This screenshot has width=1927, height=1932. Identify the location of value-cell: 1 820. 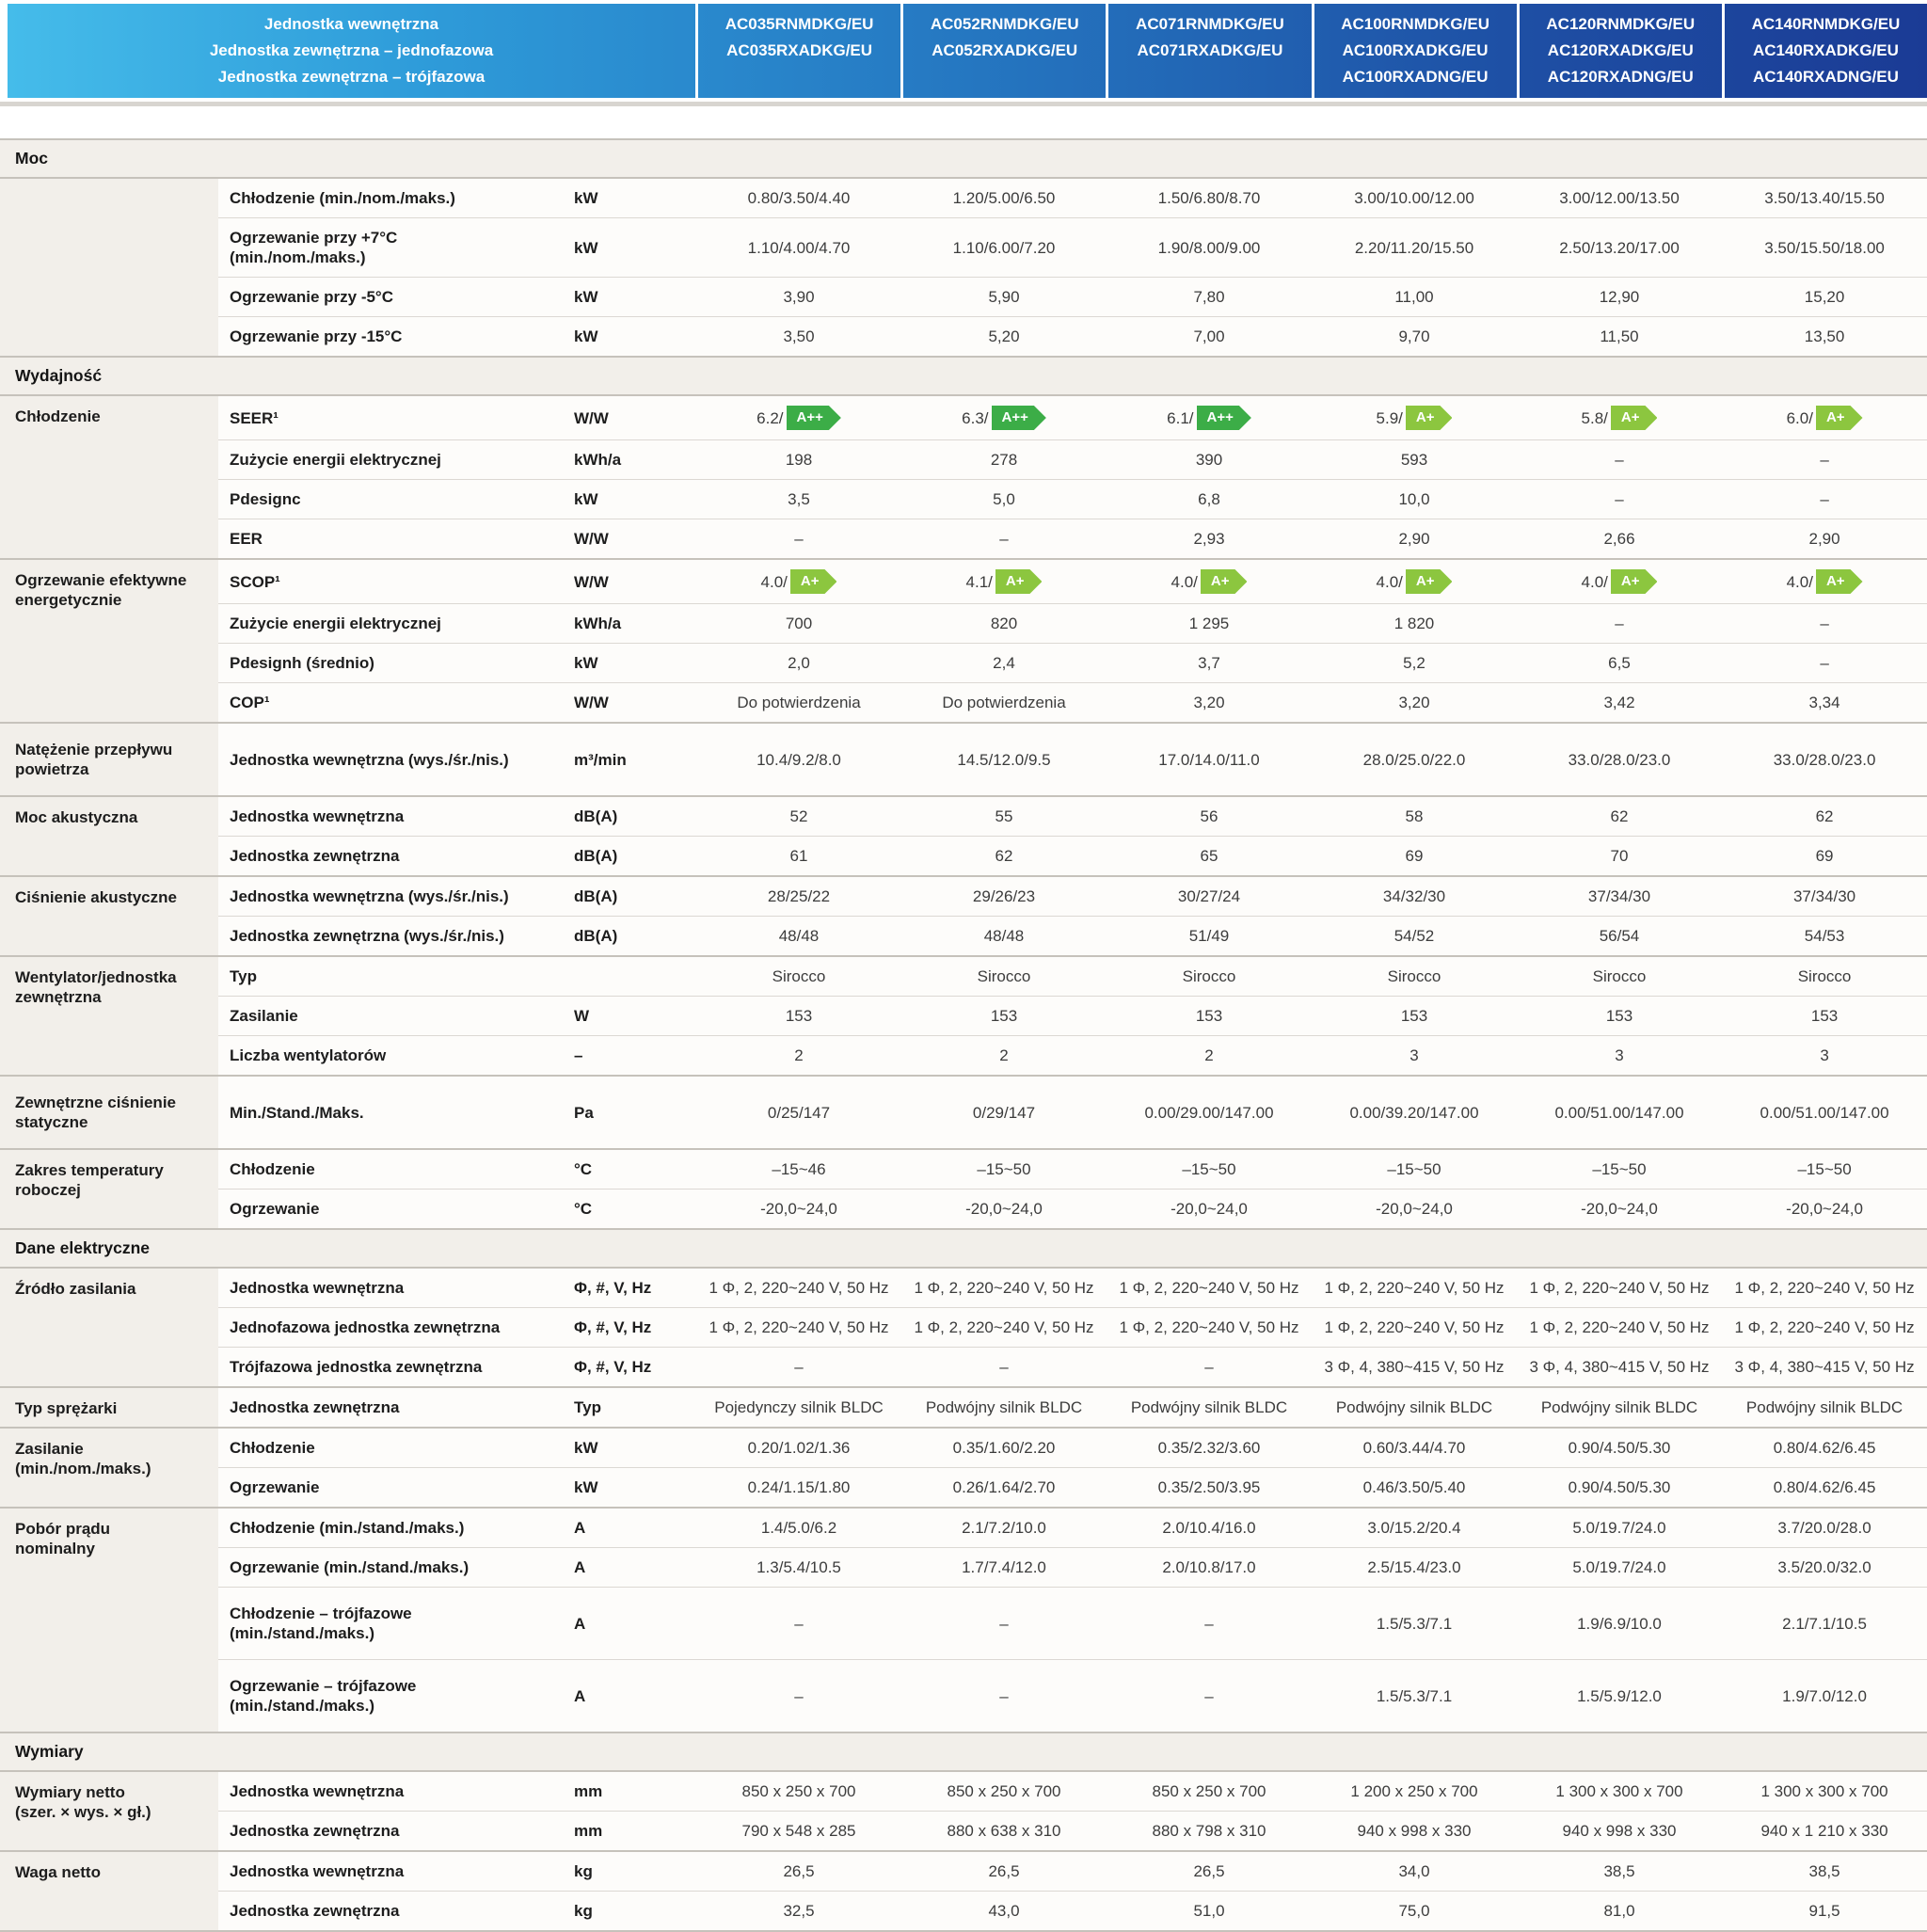
(1414, 623).